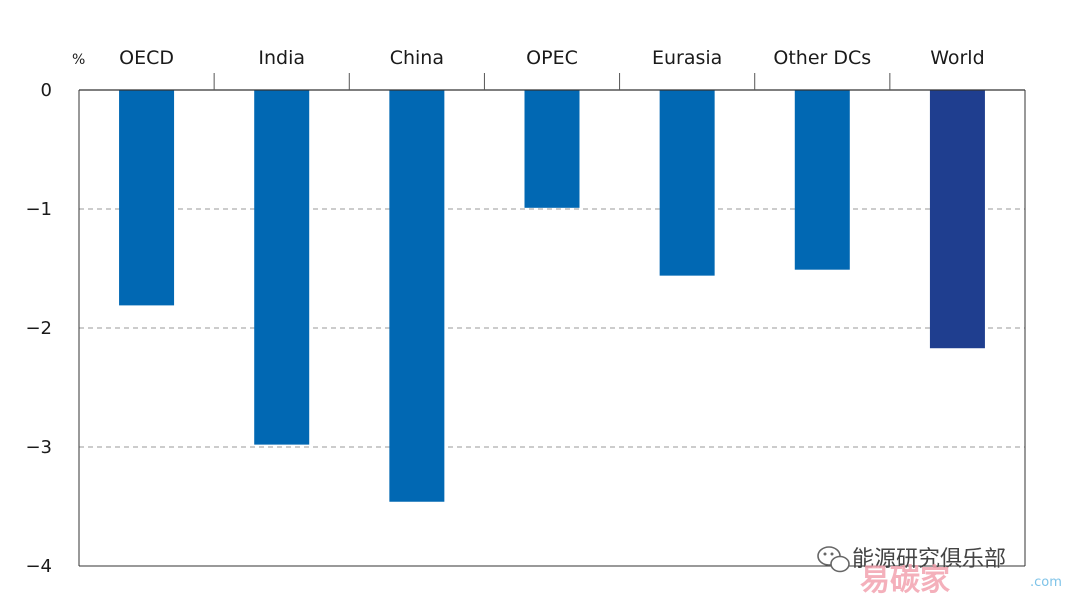 The image size is (1080, 605). I want to click on y-tick-label: 0, so click(46, 90).